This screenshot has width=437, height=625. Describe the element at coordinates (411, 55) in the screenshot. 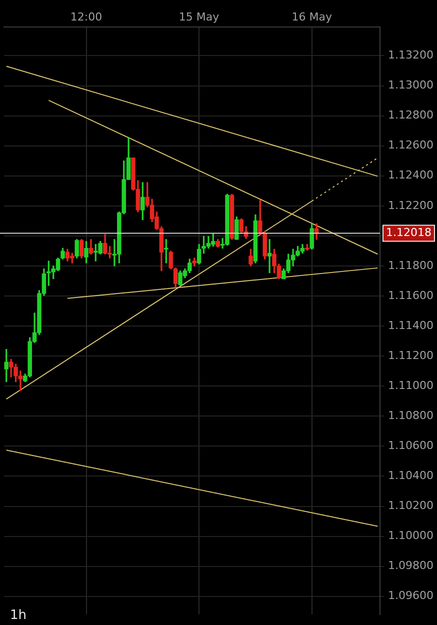

I see `y-tick-label: 1.13200` at that location.